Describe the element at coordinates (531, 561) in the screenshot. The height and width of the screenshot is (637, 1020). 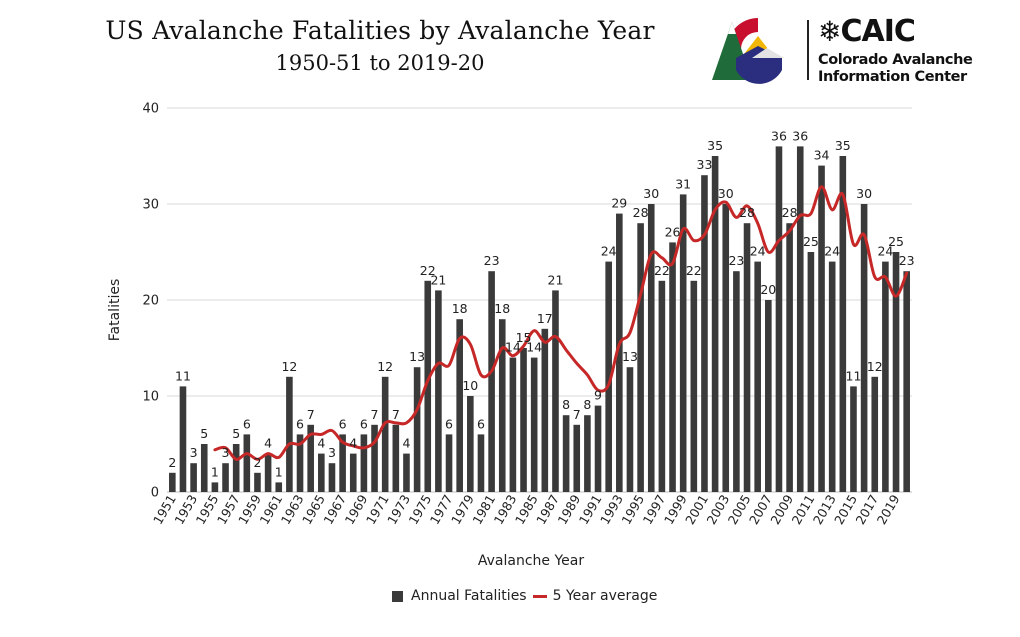
I see `x-axis-label: Avalanche Year` at that location.